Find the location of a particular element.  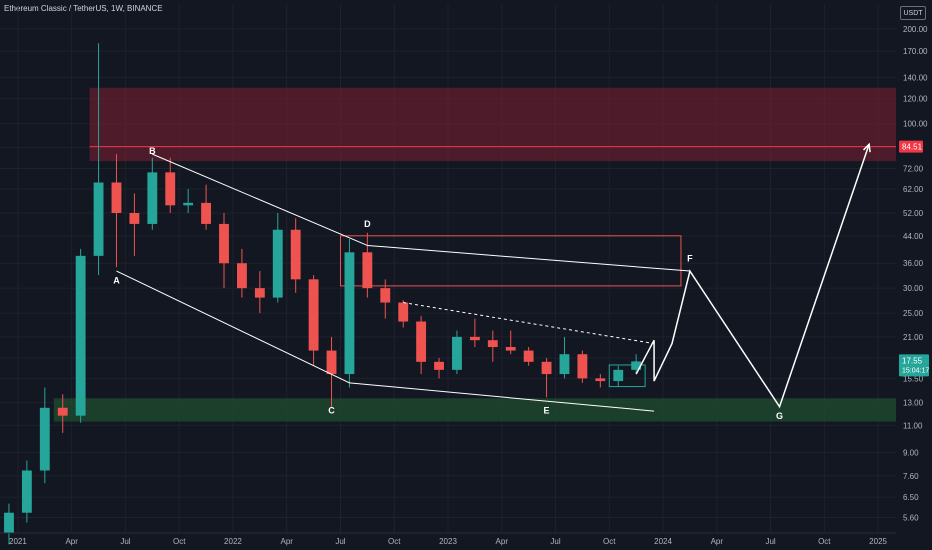

price-tick-label: 52.00 is located at coordinates (913, 213).